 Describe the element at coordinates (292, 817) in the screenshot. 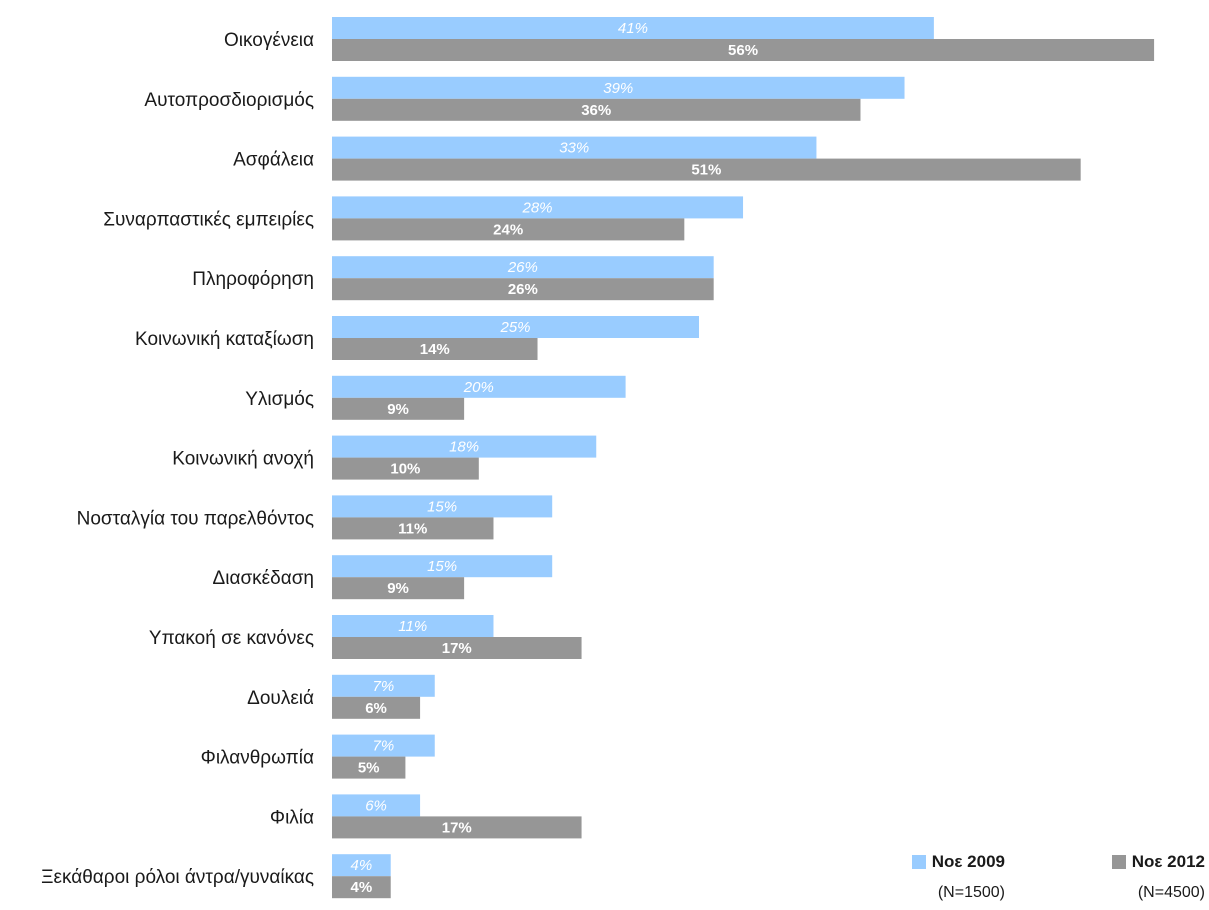

I see `category-label: Φιλία` at that location.